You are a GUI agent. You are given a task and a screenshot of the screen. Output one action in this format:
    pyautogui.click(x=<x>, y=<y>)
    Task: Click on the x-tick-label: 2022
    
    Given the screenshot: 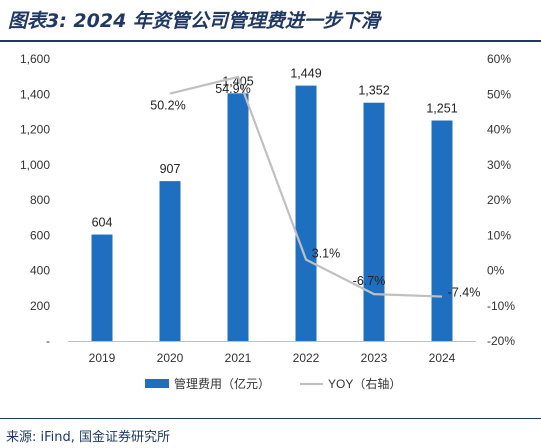 What is the action you would take?
    pyautogui.click(x=306, y=358)
    